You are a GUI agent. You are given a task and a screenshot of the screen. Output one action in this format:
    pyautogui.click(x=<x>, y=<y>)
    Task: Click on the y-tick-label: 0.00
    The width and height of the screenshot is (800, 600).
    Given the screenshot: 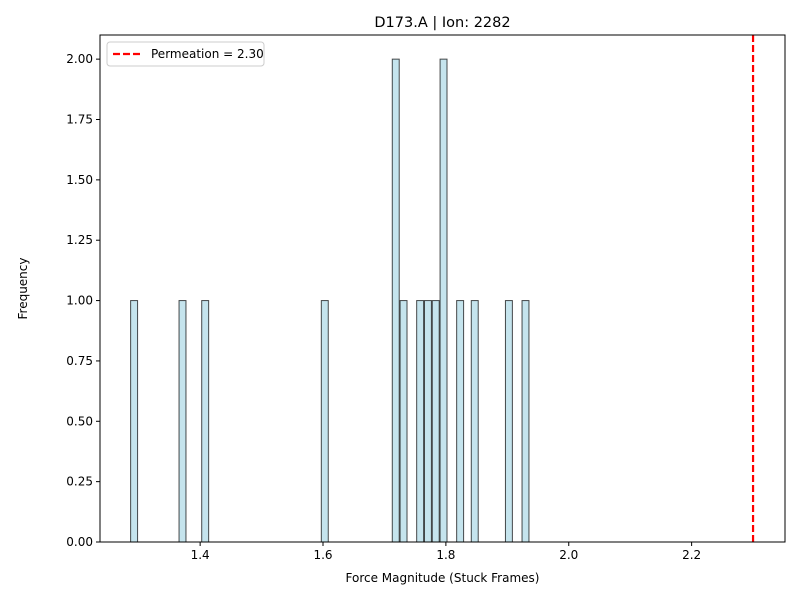 What is the action you would take?
    pyautogui.click(x=79, y=542)
    